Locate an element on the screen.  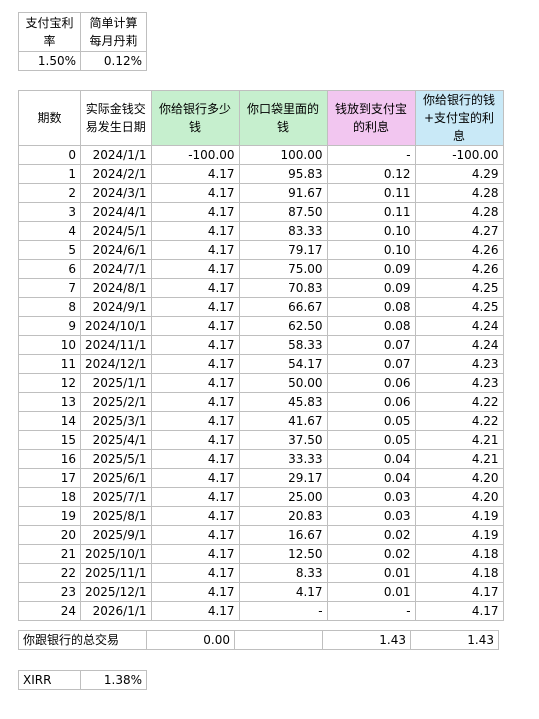
pocket-money-cell: 87.50 is located at coordinates (283, 212).